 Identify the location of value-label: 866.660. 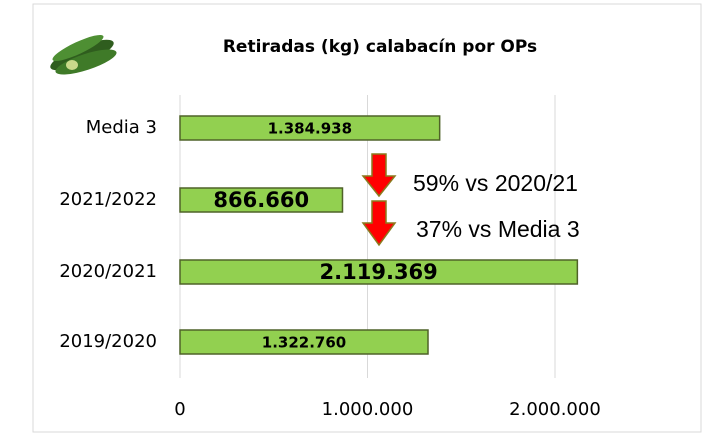
(261, 200).